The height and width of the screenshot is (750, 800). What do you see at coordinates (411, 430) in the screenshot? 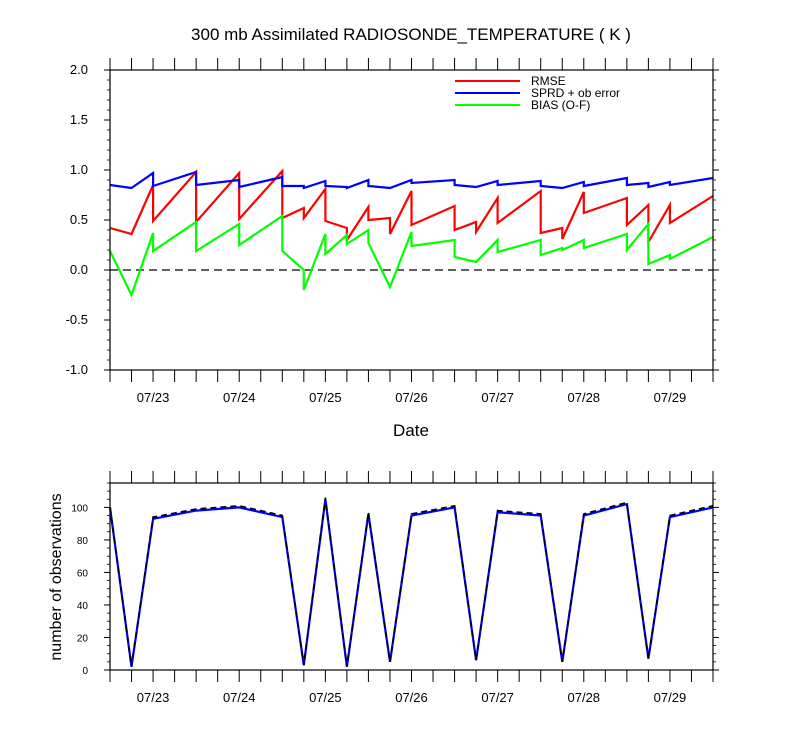
I see `x-axis-label: Date` at bounding box center [411, 430].